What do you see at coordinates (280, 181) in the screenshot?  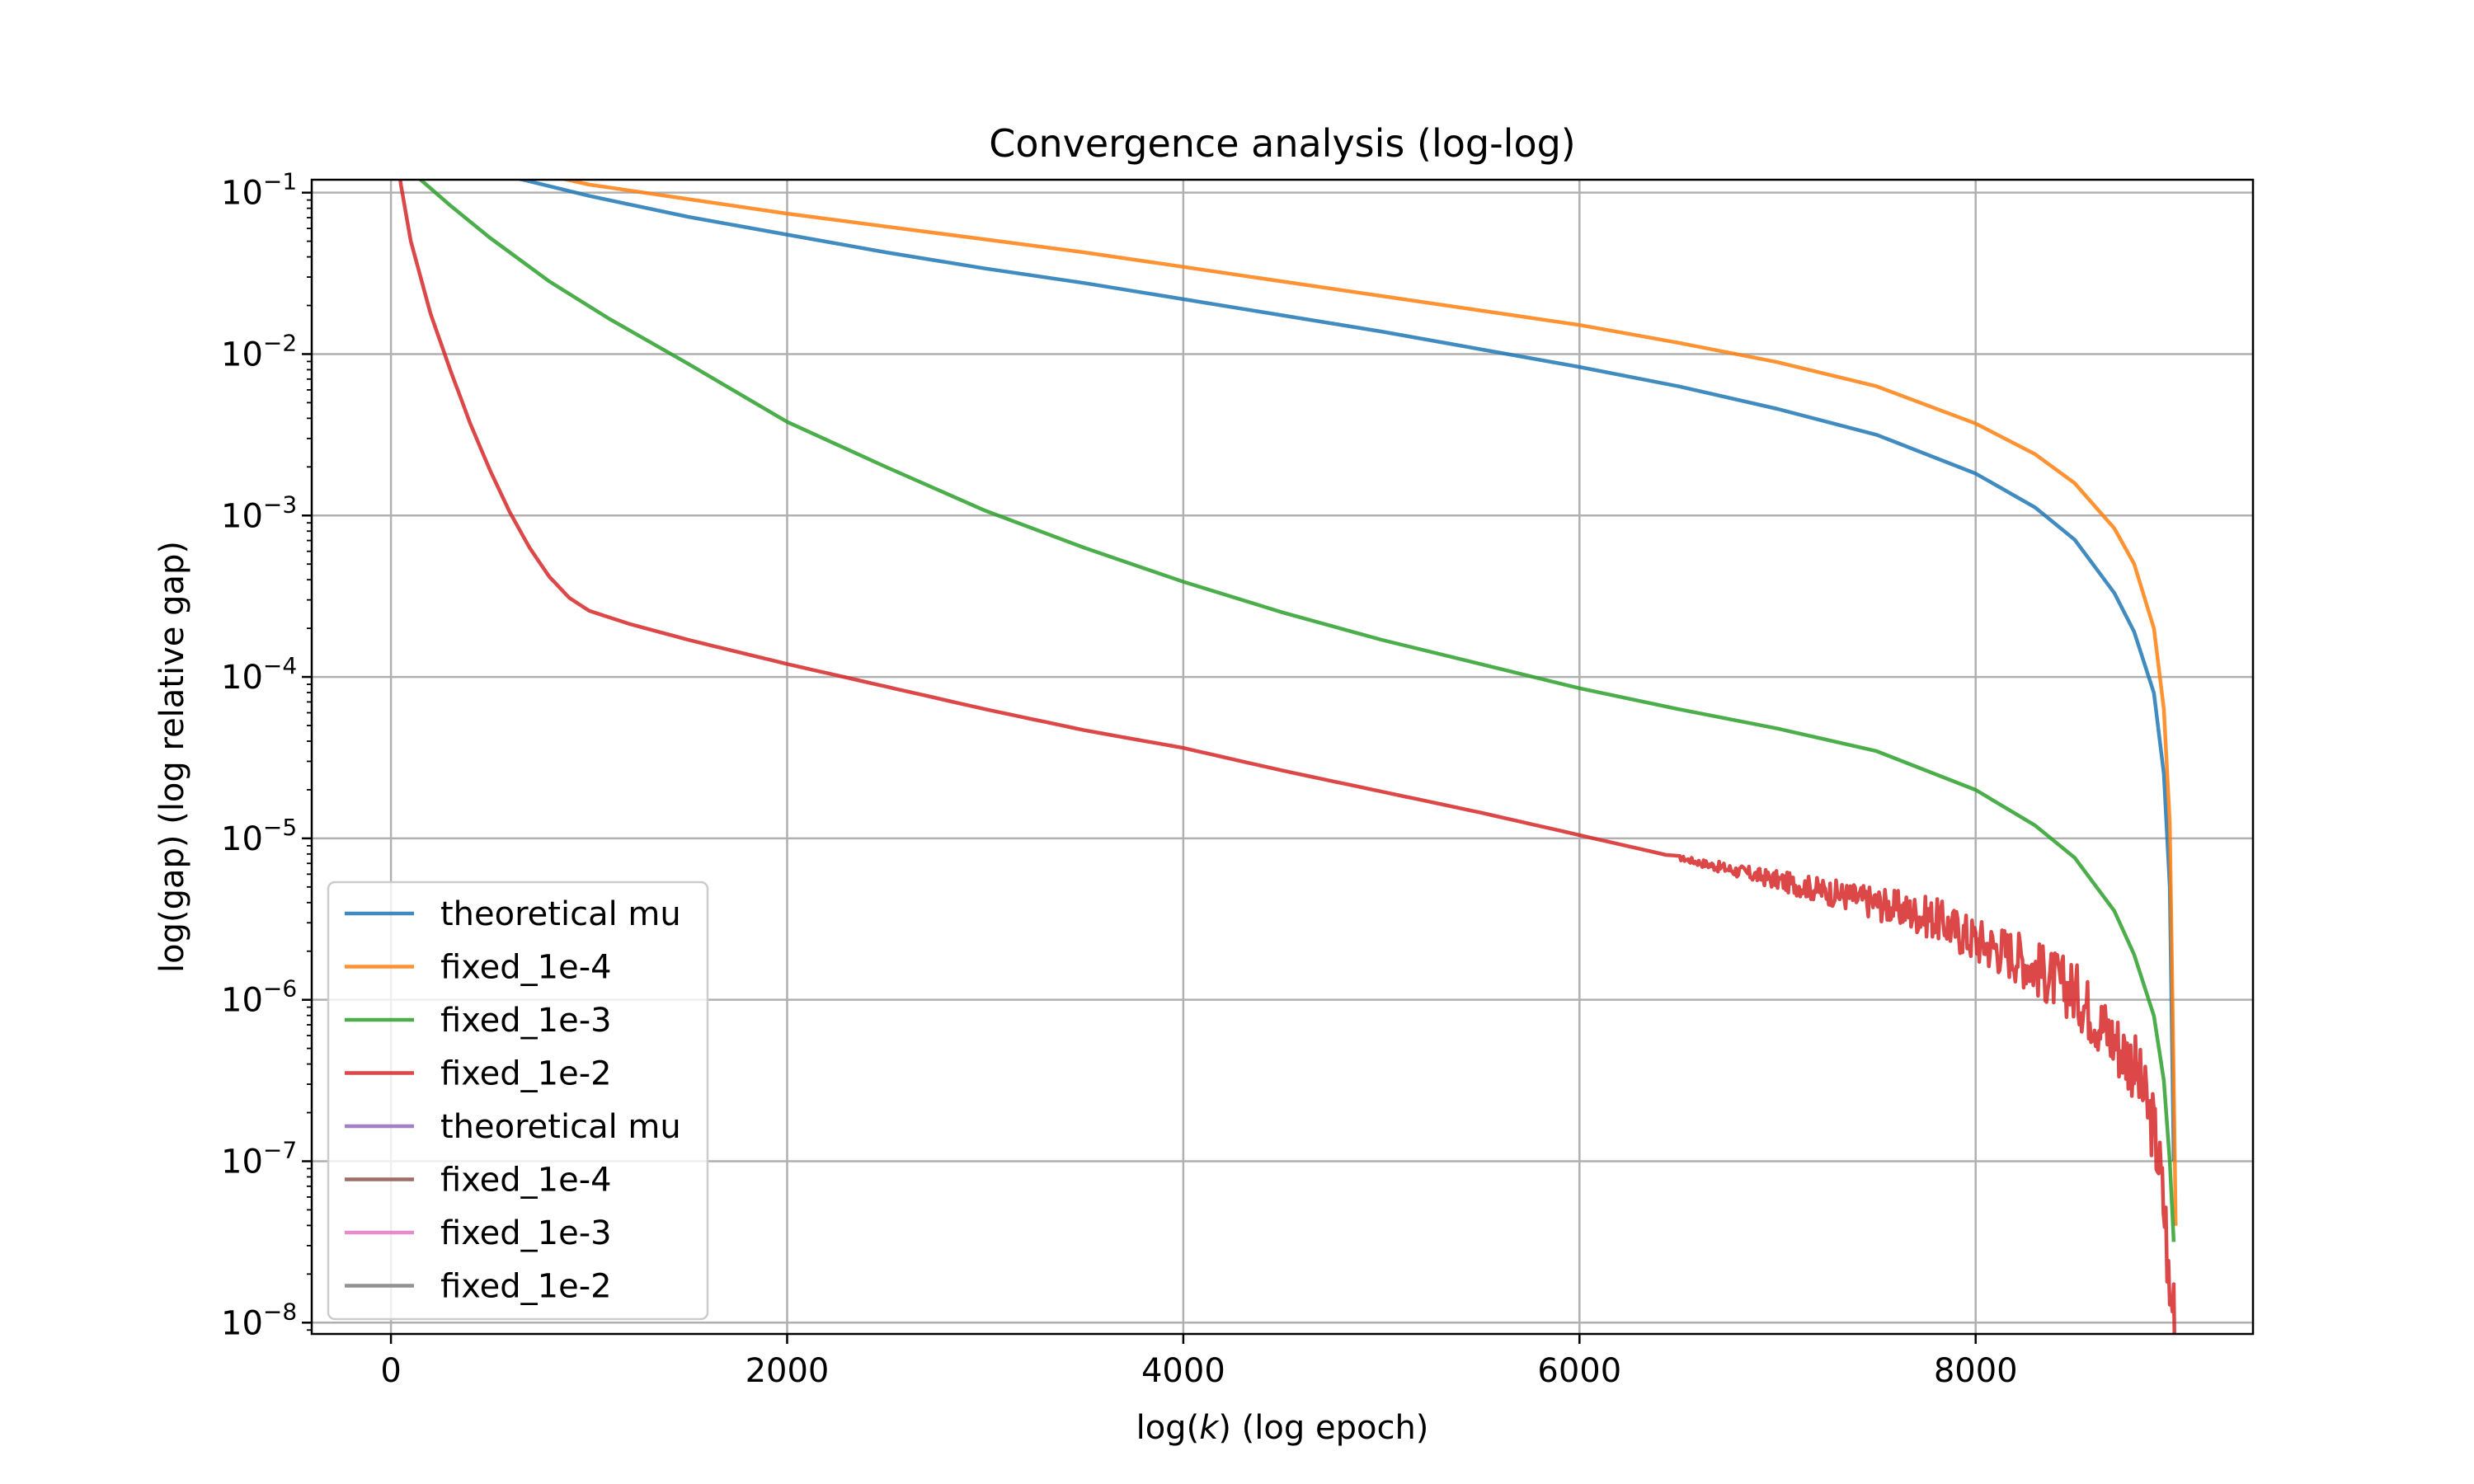 I see `y-tick-label-exponent: −1` at bounding box center [280, 181].